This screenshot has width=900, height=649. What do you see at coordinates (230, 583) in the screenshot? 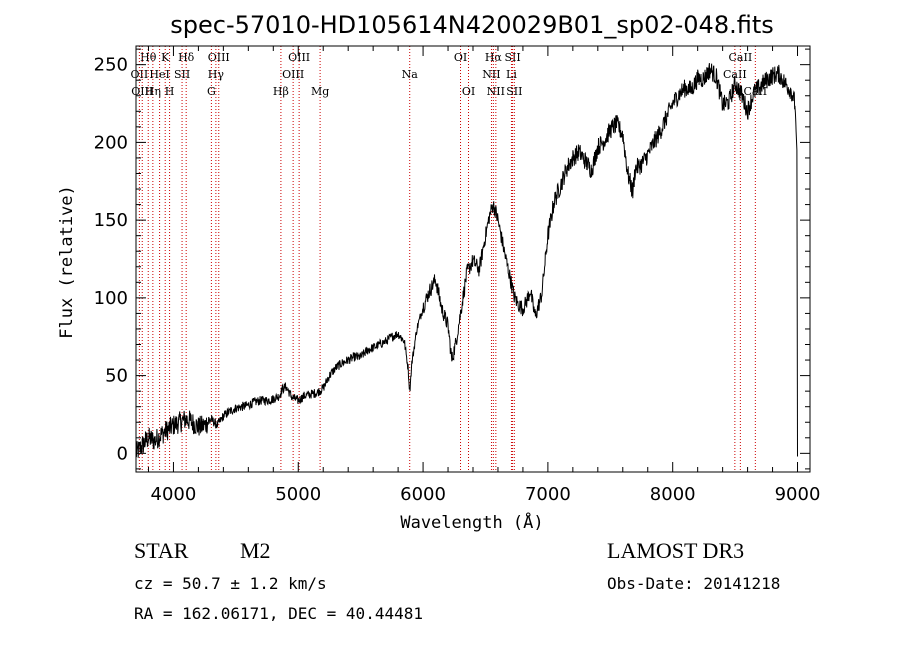
I see `redshift-readout: cz = 50.7 ± 1.2 km/s` at bounding box center [230, 583].